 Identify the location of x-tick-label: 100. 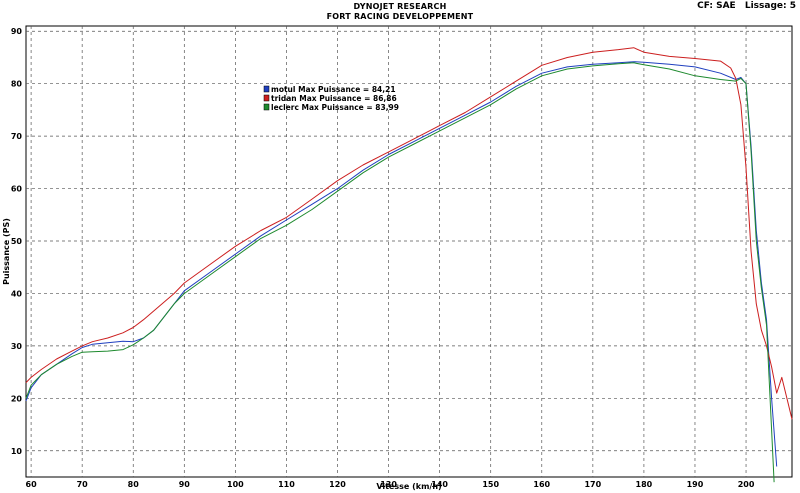
(235, 484).